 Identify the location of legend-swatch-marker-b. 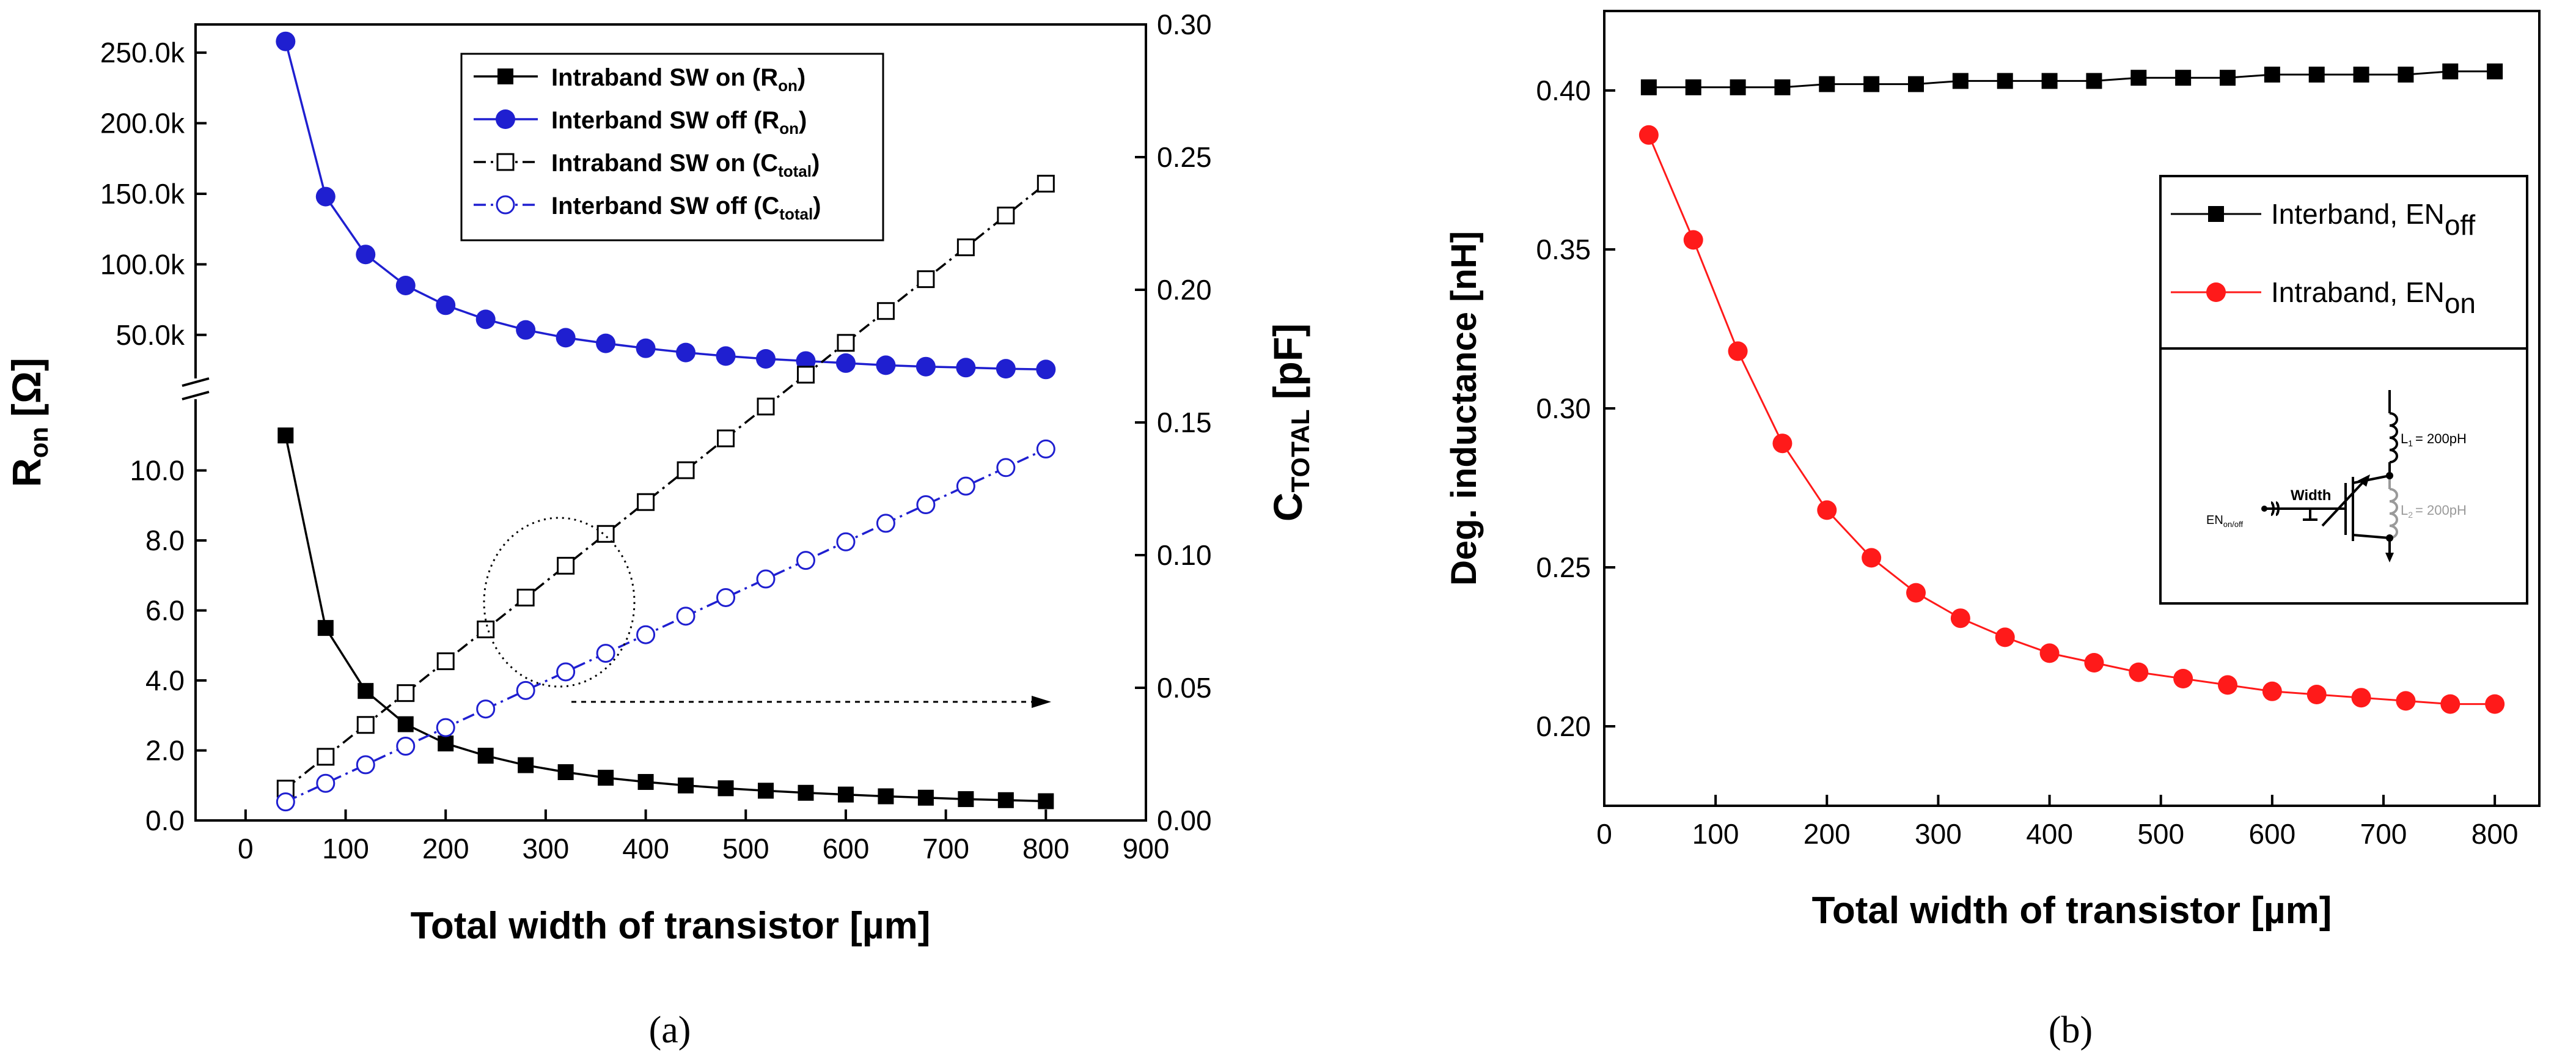
(2216, 214).